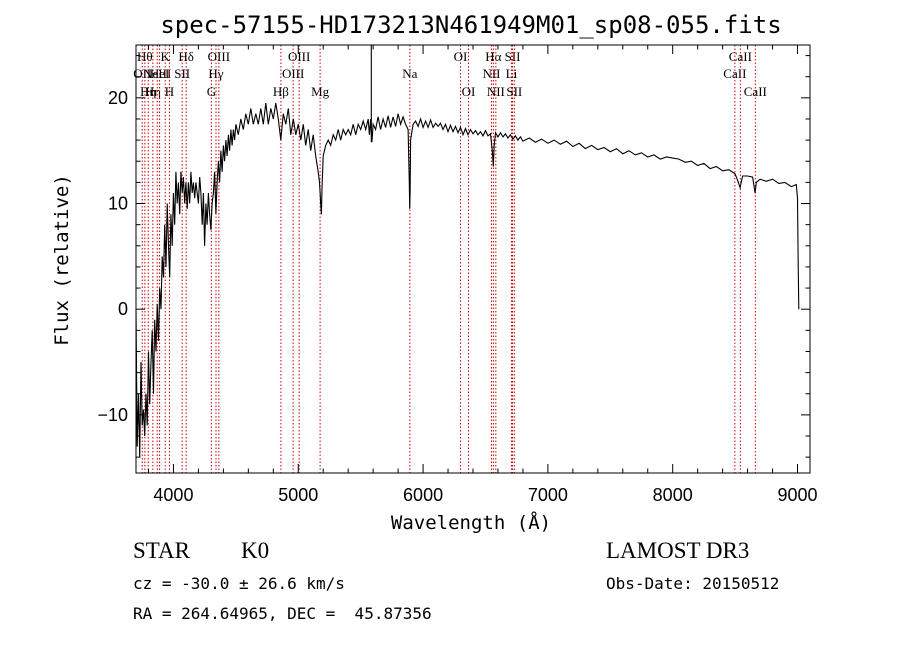 Image resolution: width=900 pixels, height=649 pixels. I want to click on line-marker-label-28: CaII, so click(755, 91).